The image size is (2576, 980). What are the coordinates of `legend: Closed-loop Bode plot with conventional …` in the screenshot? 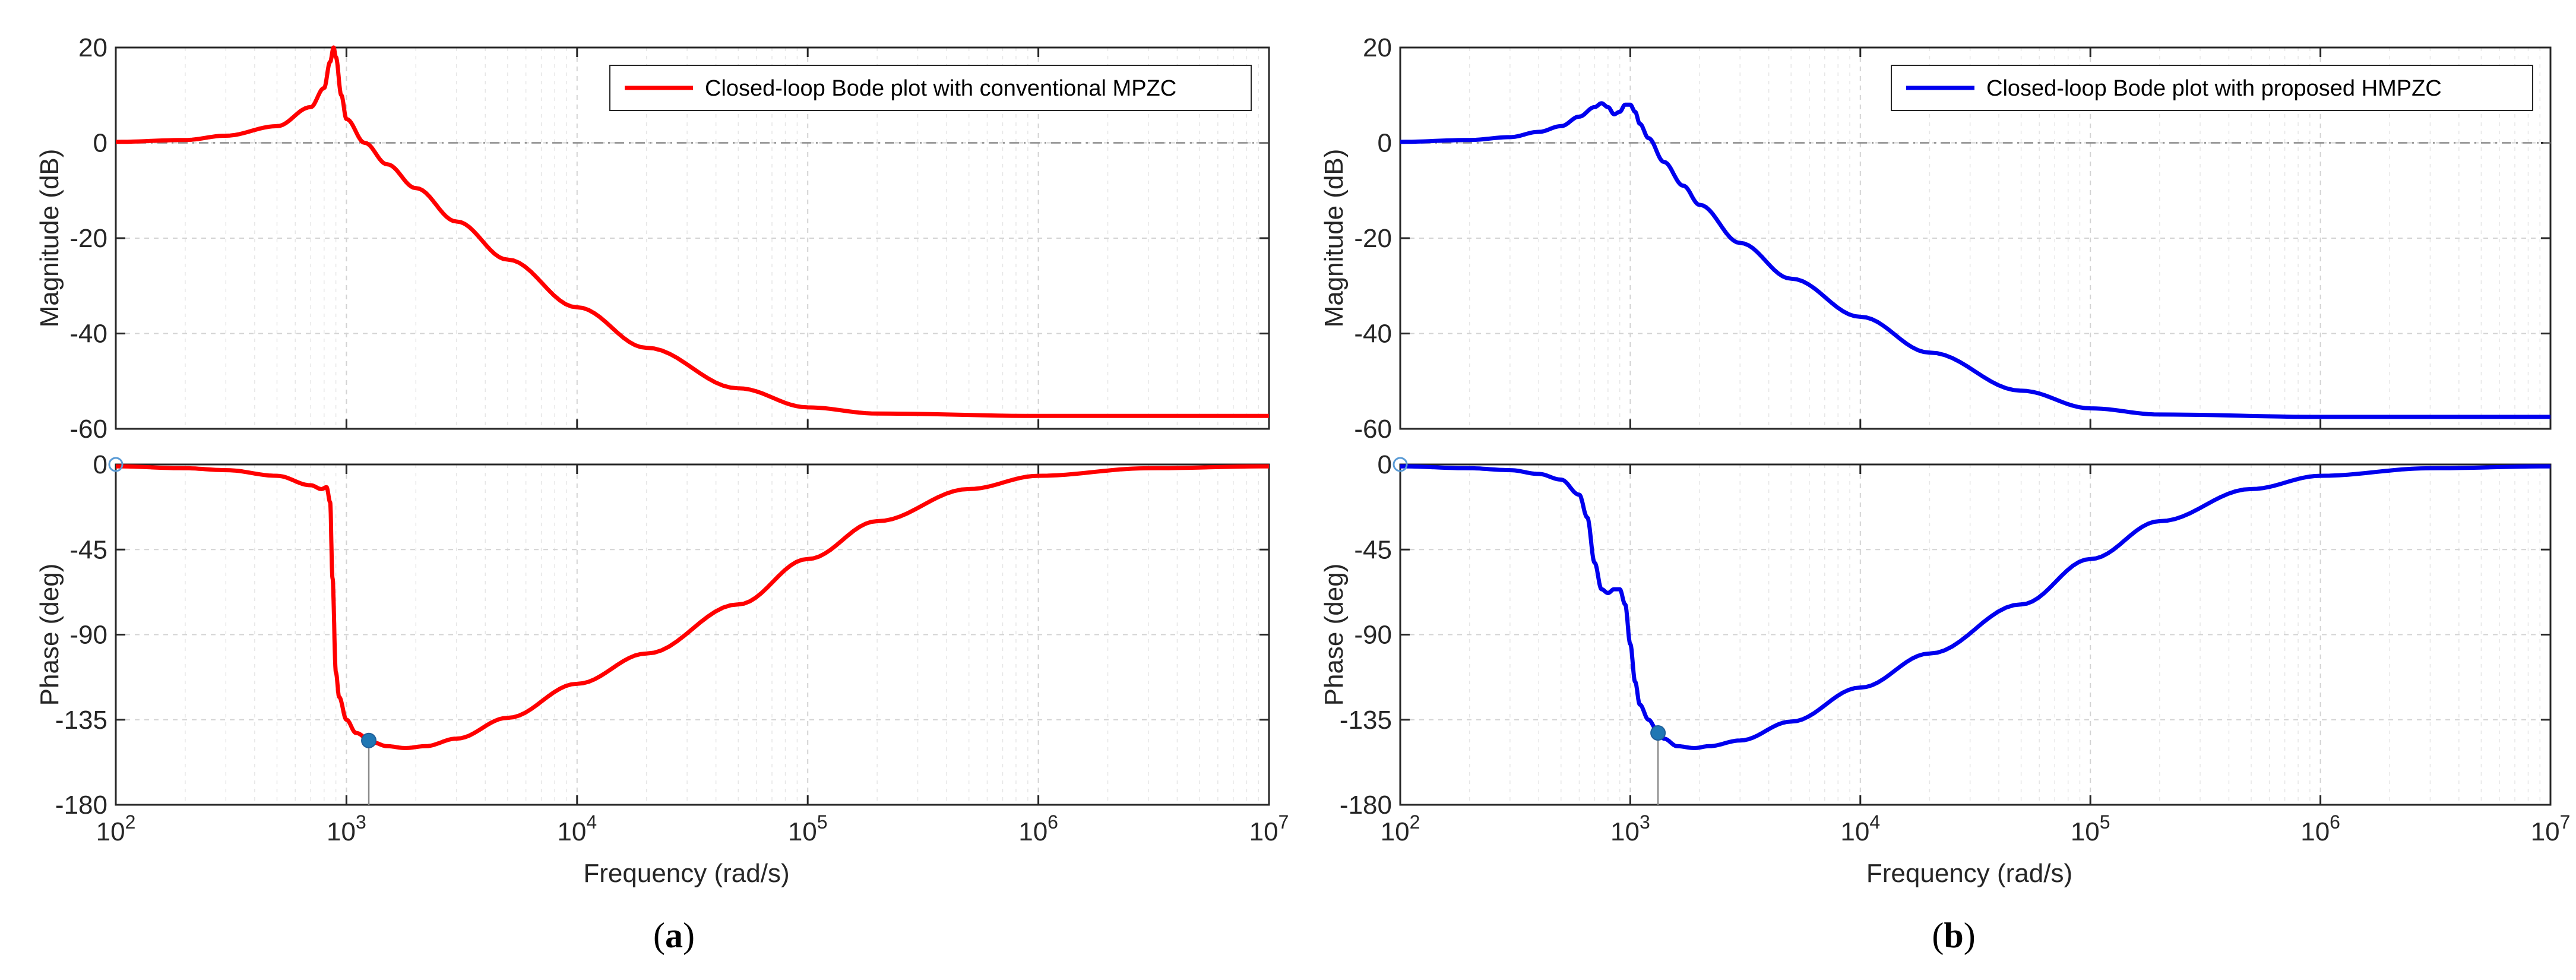 It's located at (930, 88).